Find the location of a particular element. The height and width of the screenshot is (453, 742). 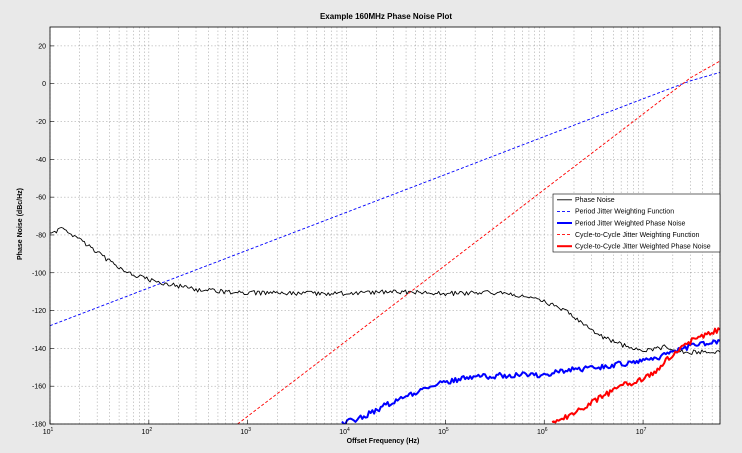

legend-label: Period Jitter Weighting Function is located at coordinates (624, 212).